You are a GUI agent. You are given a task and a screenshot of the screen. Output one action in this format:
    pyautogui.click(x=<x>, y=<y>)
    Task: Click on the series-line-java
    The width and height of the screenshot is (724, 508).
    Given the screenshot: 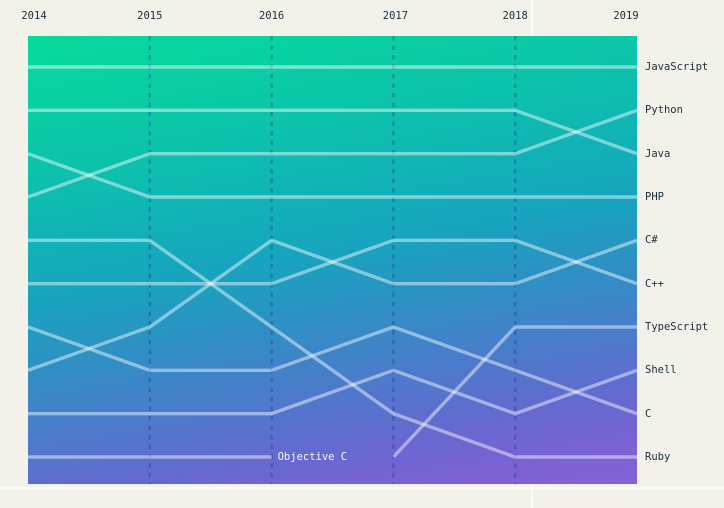 What is the action you would take?
    pyautogui.click(x=332, y=132)
    